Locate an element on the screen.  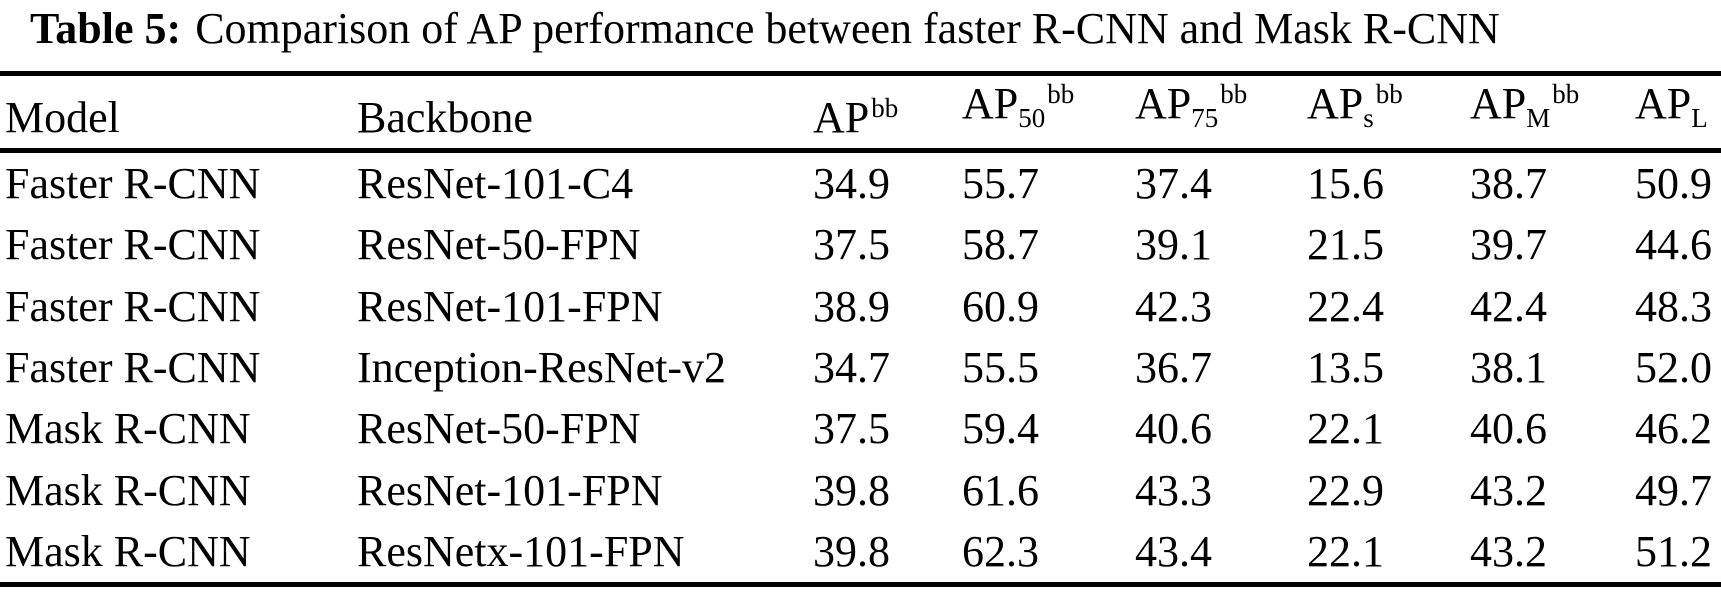
cell-aps: 22.4 is located at coordinates (1345, 306).